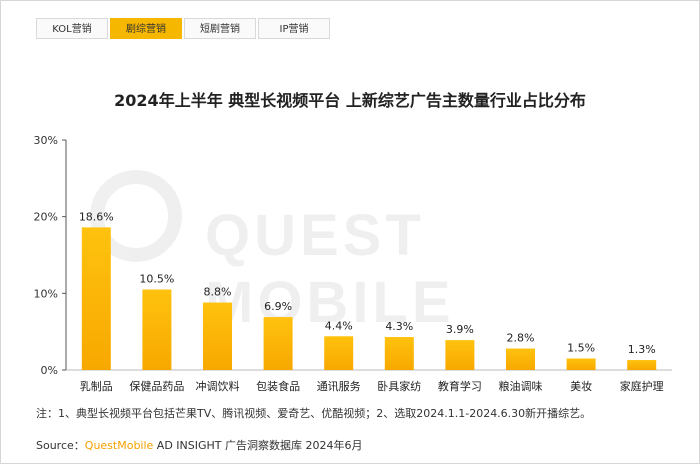 The height and width of the screenshot is (464, 700). What do you see at coordinates (156, 279) in the screenshot?
I see `bar-value-label: 10.5%` at bounding box center [156, 279].